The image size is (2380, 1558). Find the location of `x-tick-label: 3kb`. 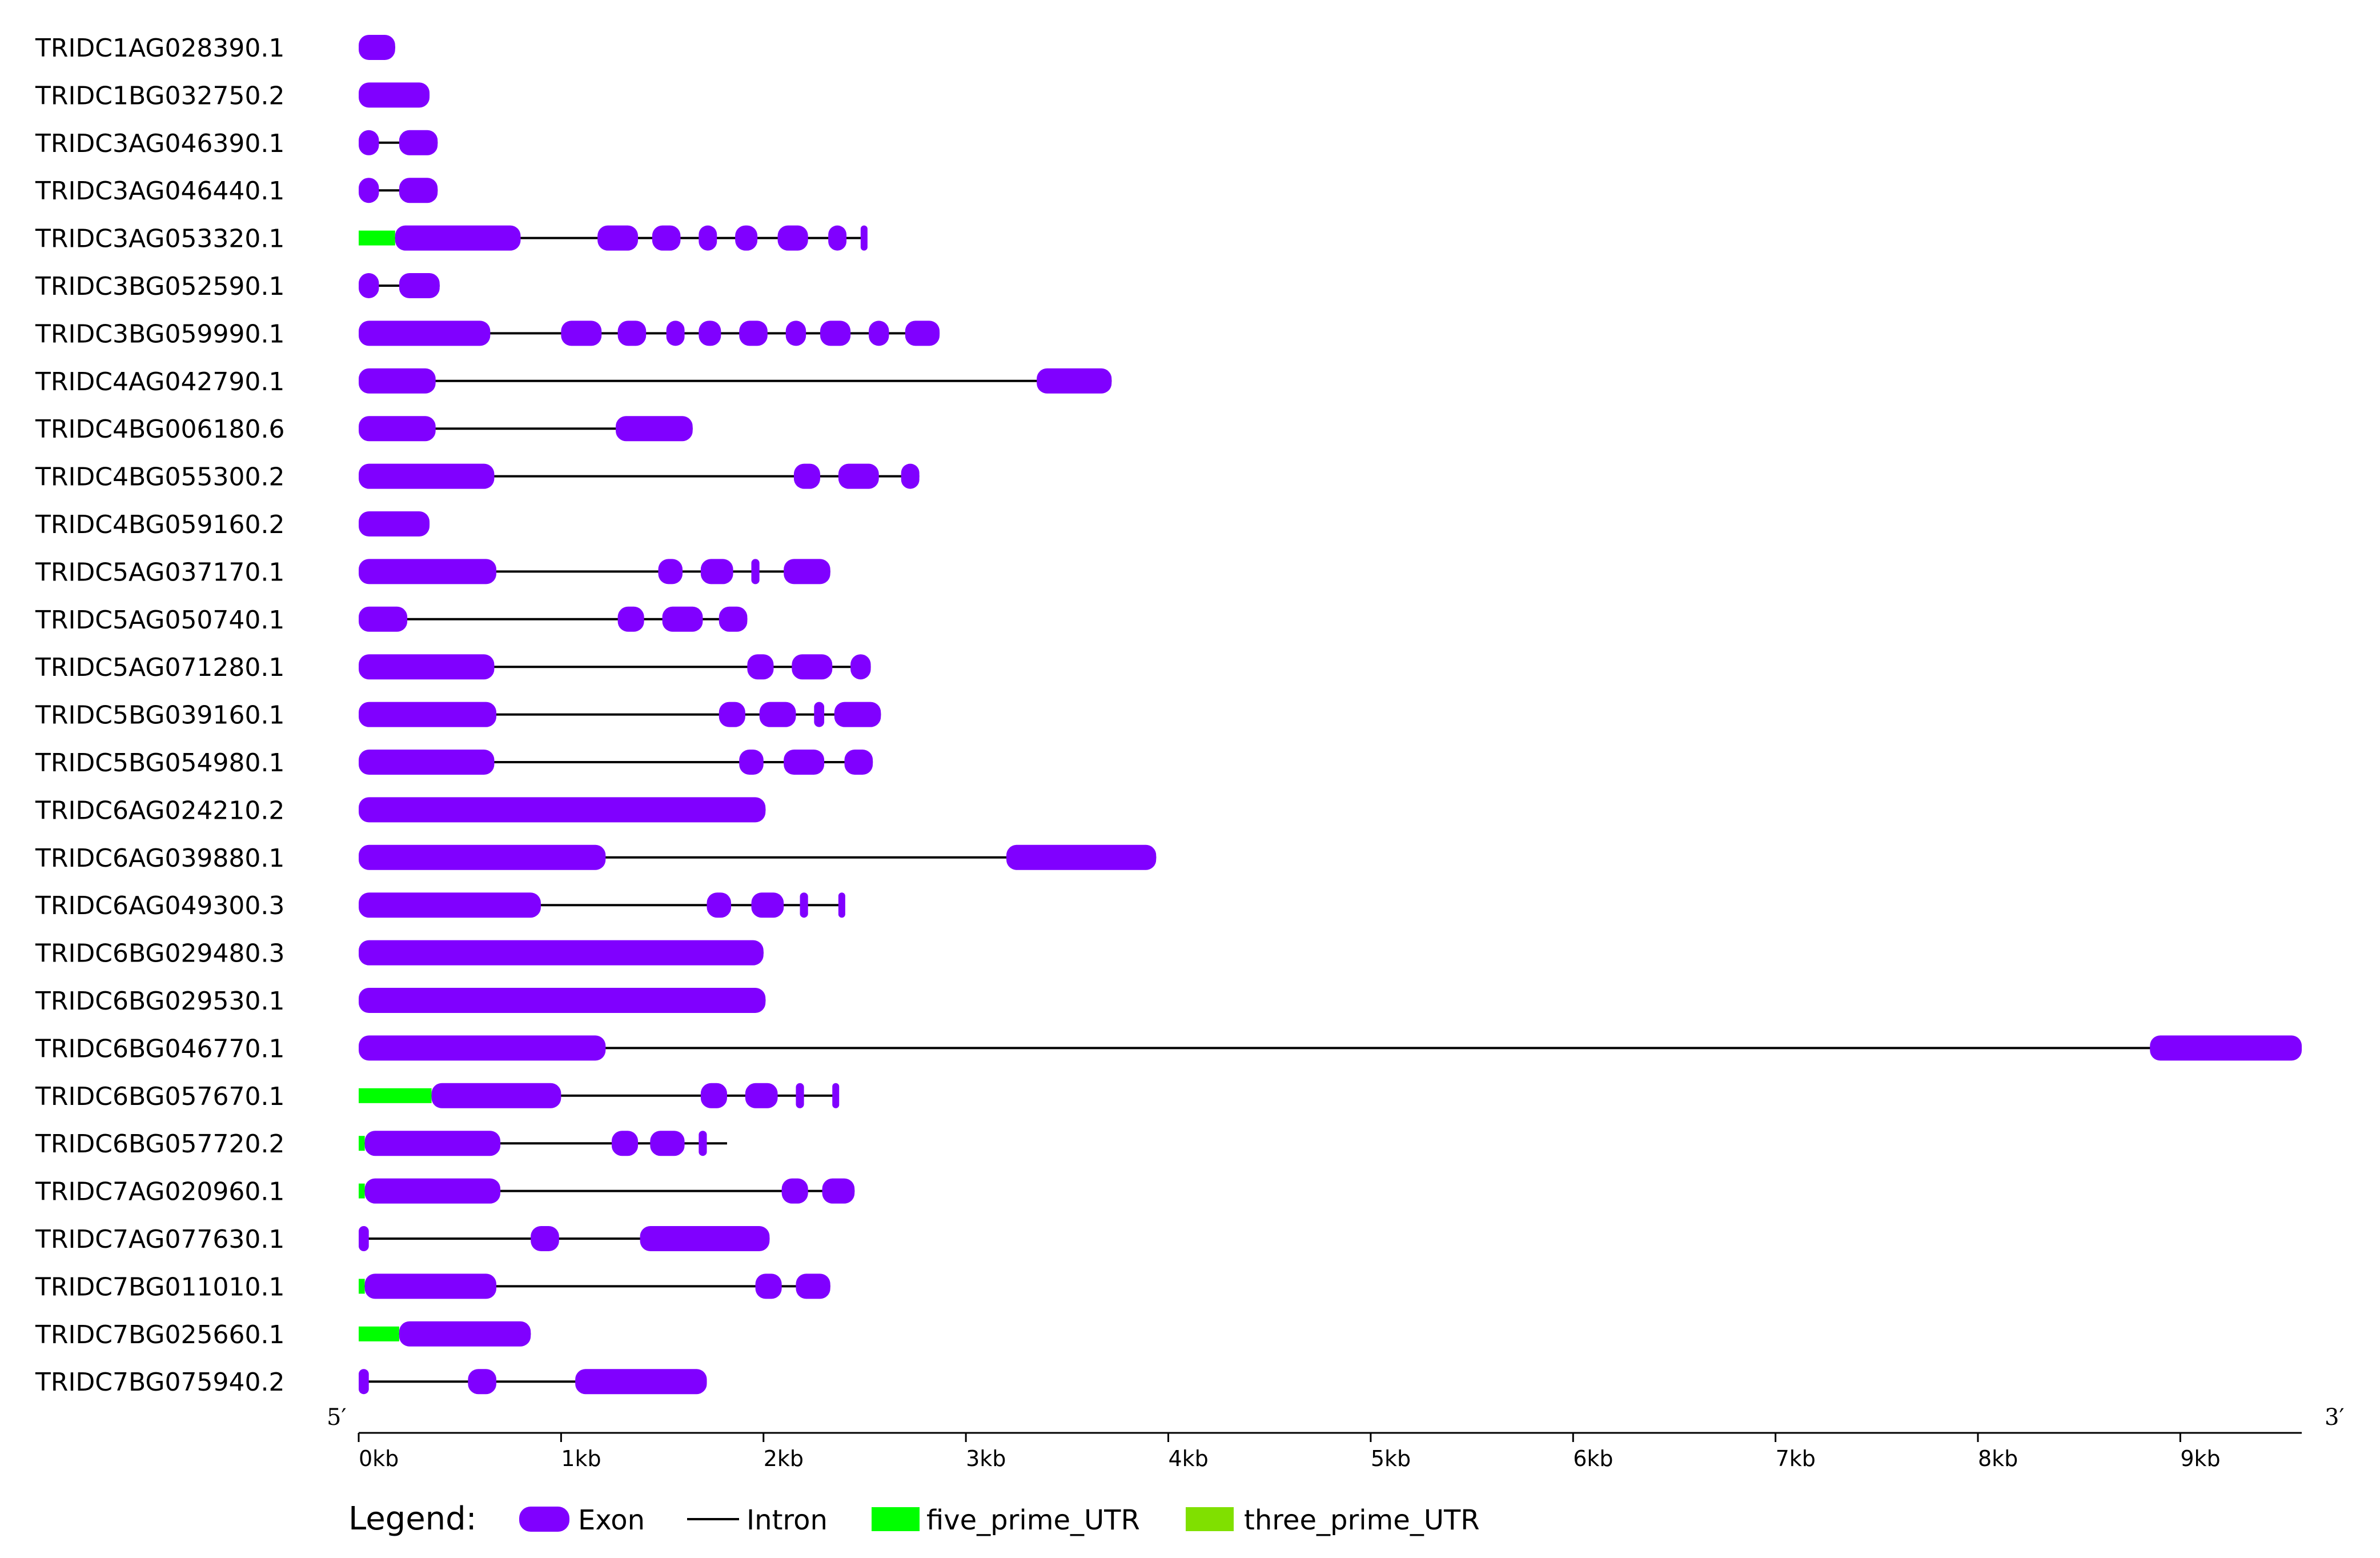

x-tick-label: 3kb is located at coordinates (986, 1458).